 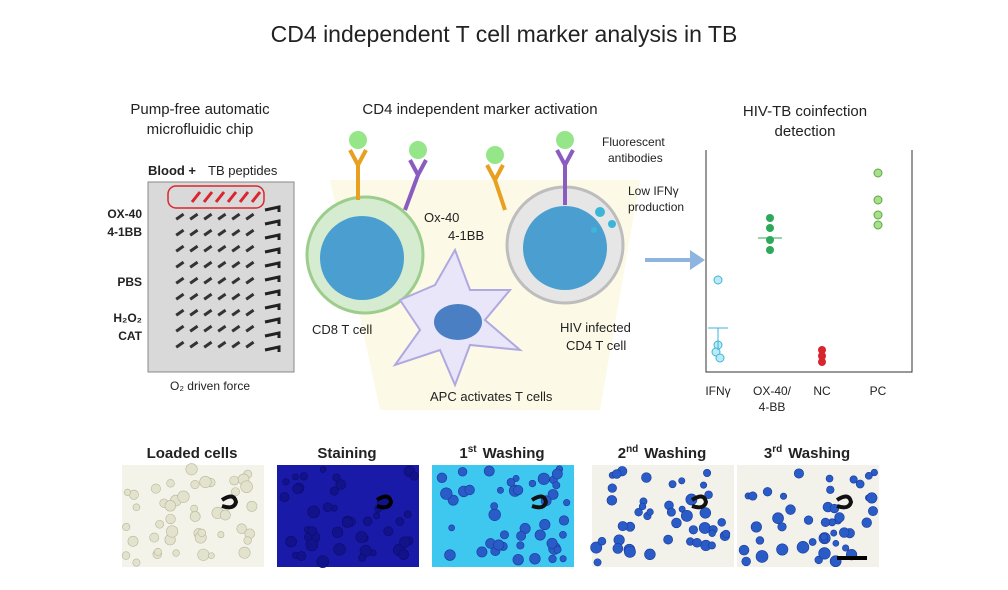 I want to click on arrow, so click(x=675, y=260).